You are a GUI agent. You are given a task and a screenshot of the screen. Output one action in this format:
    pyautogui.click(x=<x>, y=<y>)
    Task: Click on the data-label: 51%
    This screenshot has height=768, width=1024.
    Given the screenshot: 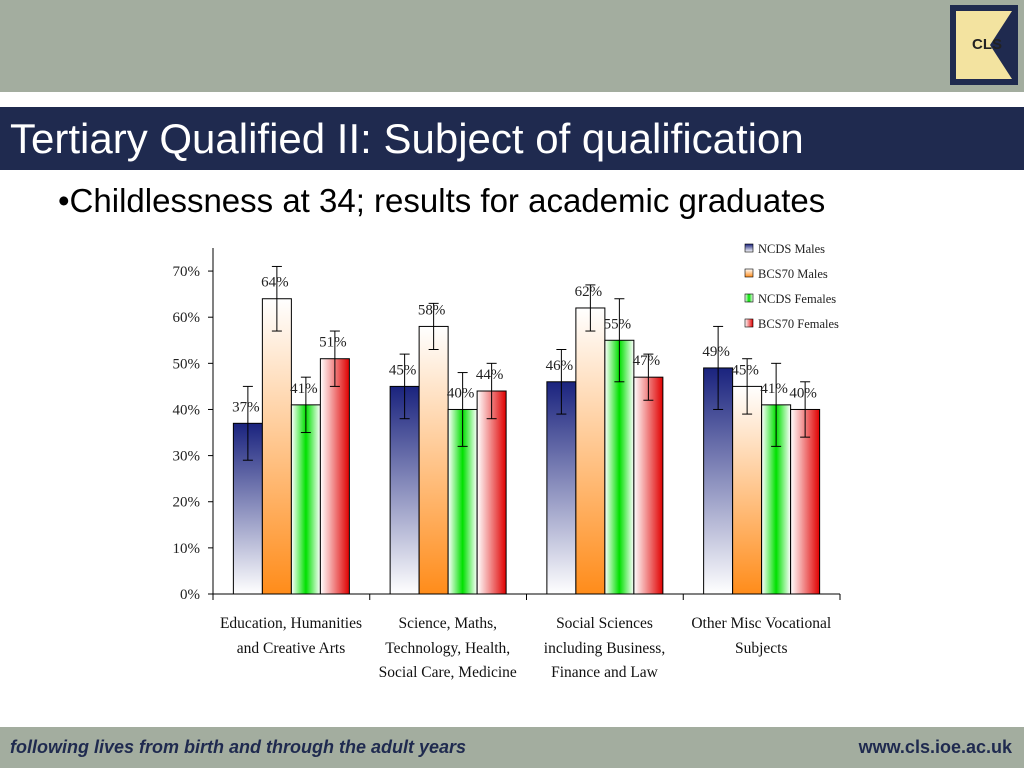 What is the action you would take?
    pyautogui.click(x=333, y=343)
    